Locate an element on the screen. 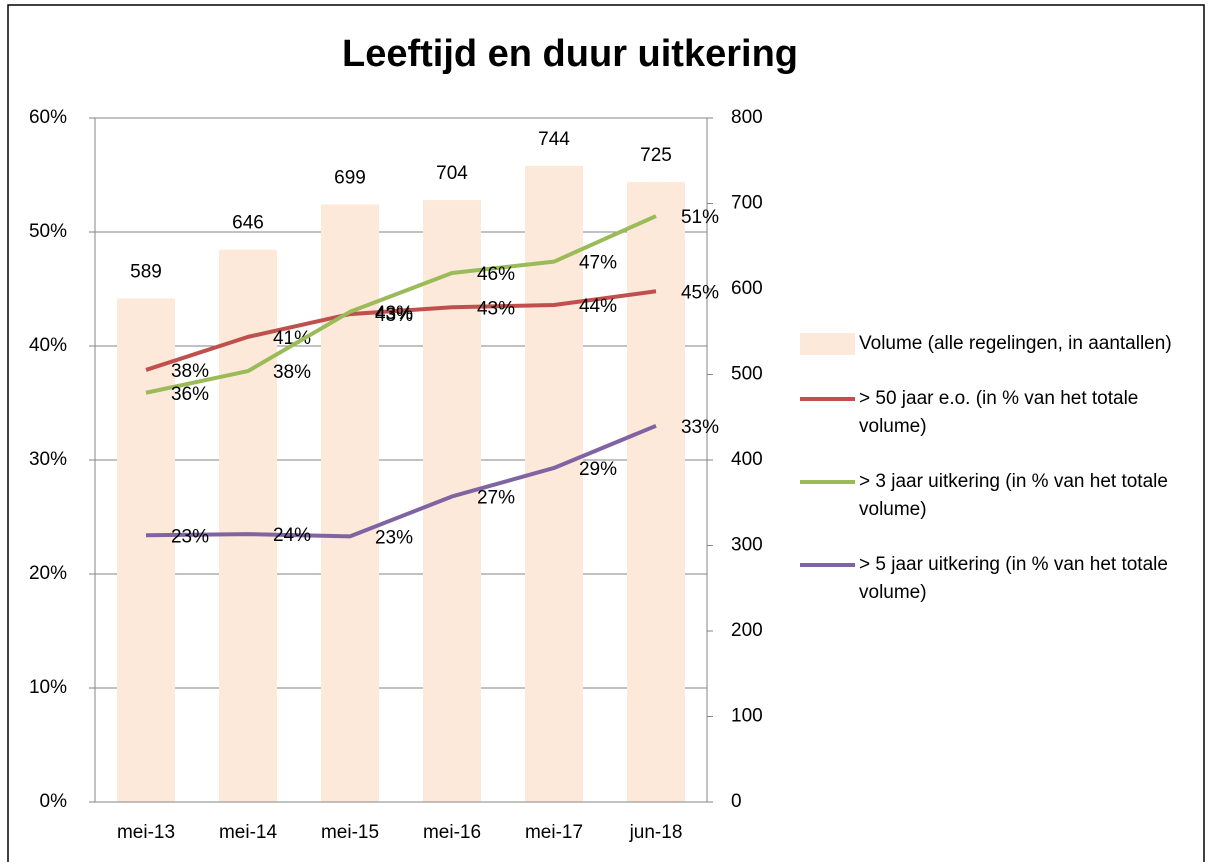 The image size is (1210, 862). y2-tick-label: 700 is located at coordinates (747, 203).